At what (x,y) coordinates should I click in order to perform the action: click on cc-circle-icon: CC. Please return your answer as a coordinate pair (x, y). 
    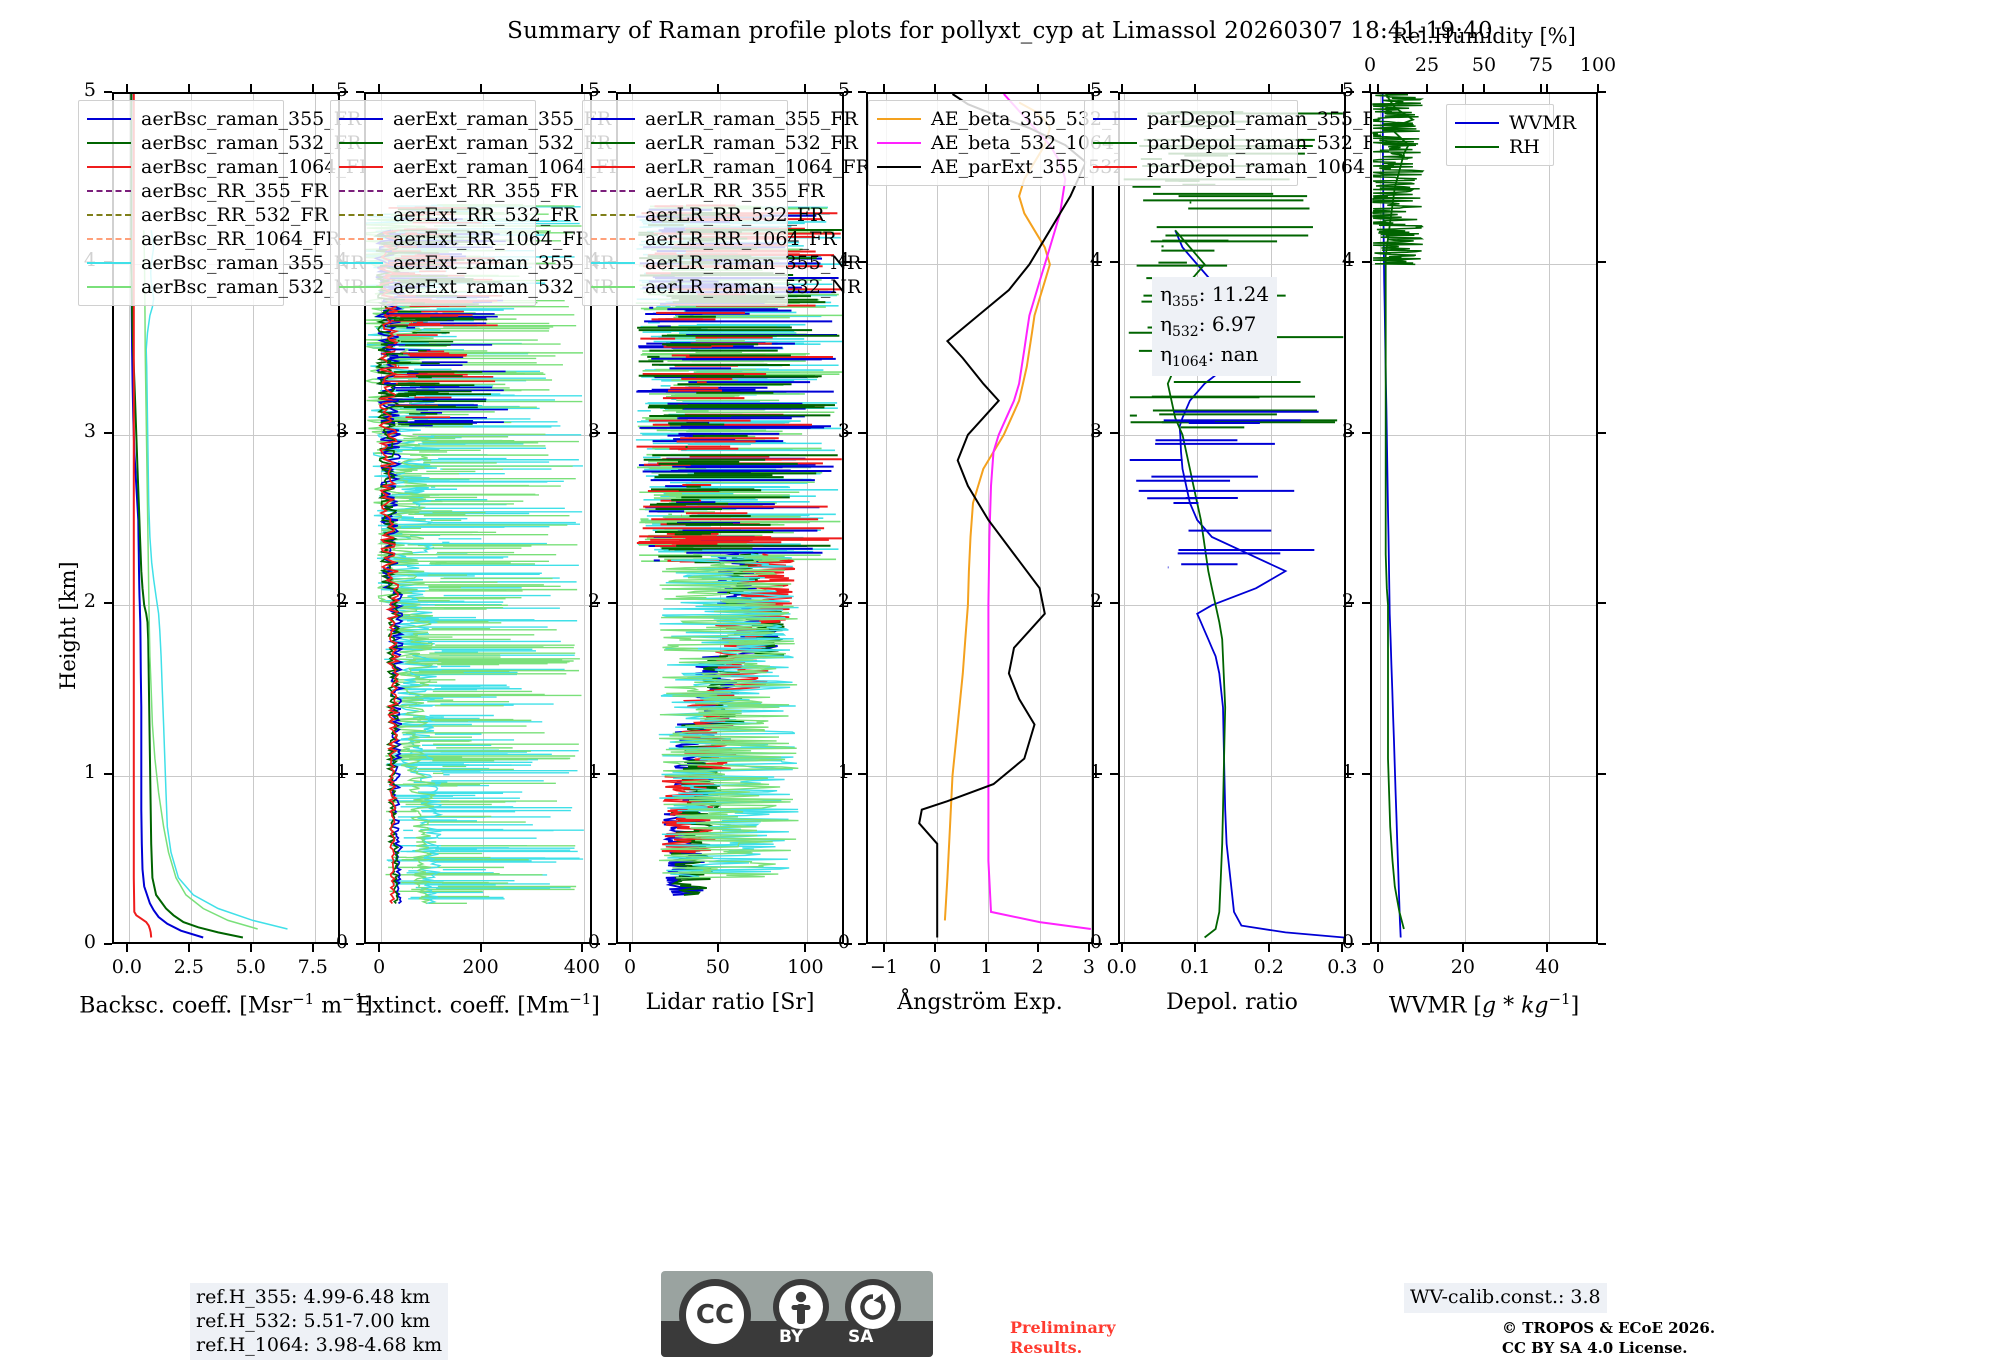
    Looking at the image, I should click on (715, 1315).